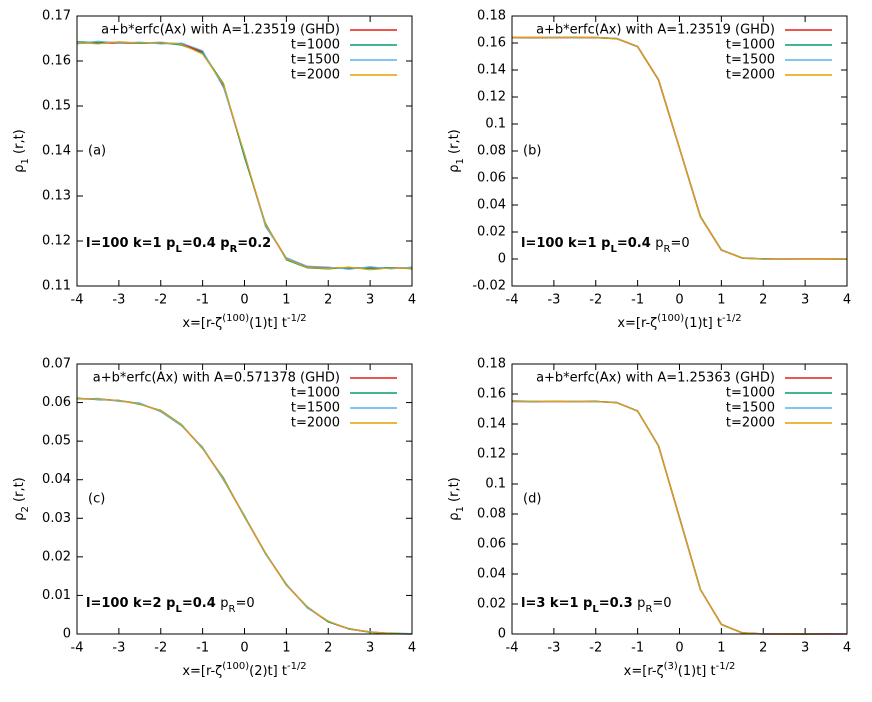  What do you see at coordinates (553, 648) in the screenshot?
I see `x-tick-label: -3` at bounding box center [553, 648].